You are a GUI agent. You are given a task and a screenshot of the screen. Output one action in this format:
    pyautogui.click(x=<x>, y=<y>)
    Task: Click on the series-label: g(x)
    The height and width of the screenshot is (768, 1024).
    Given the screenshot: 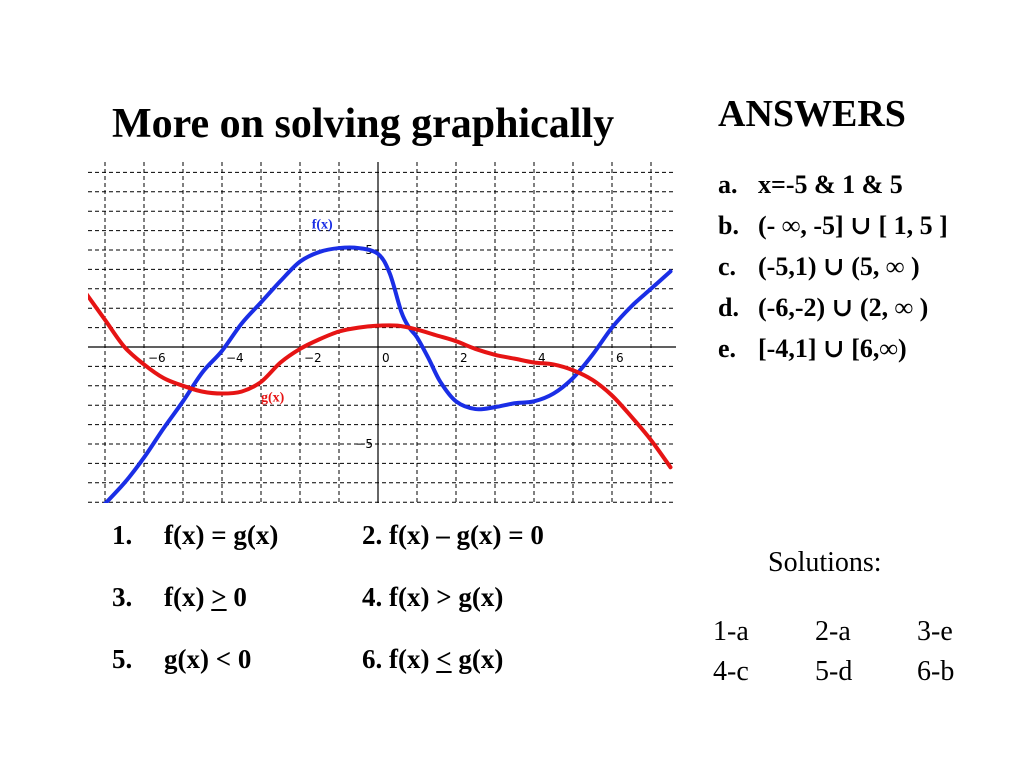 What is the action you would take?
    pyautogui.click(x=273, y=397)
    